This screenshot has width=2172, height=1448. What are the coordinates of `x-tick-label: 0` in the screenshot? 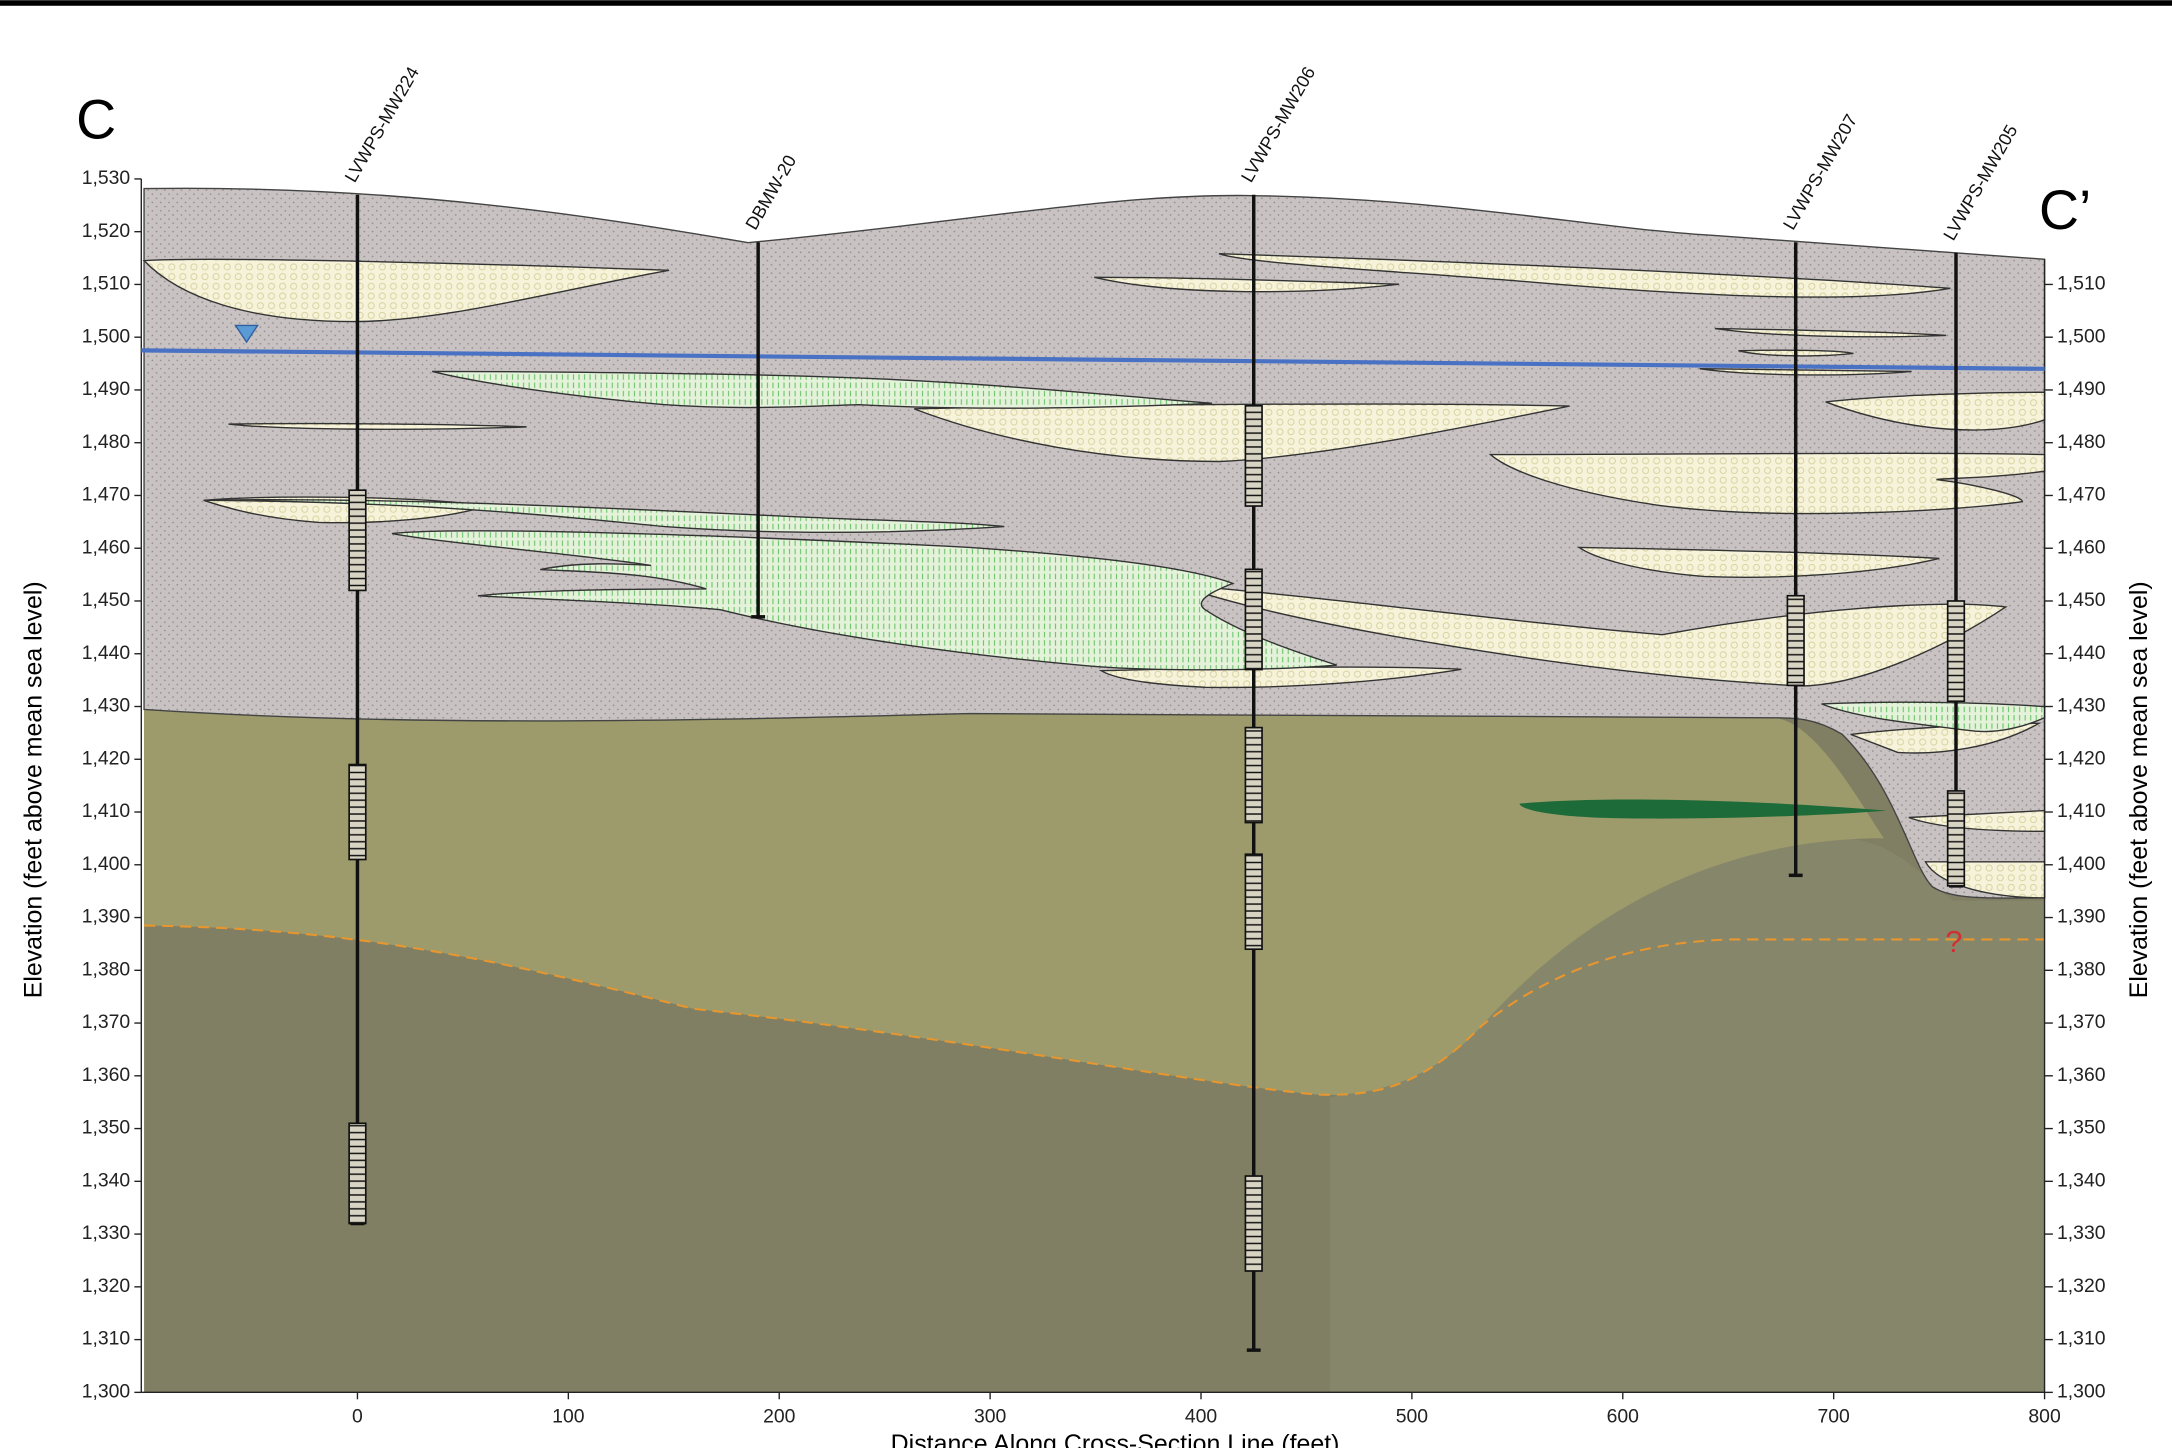 It's located at (357, 1416).